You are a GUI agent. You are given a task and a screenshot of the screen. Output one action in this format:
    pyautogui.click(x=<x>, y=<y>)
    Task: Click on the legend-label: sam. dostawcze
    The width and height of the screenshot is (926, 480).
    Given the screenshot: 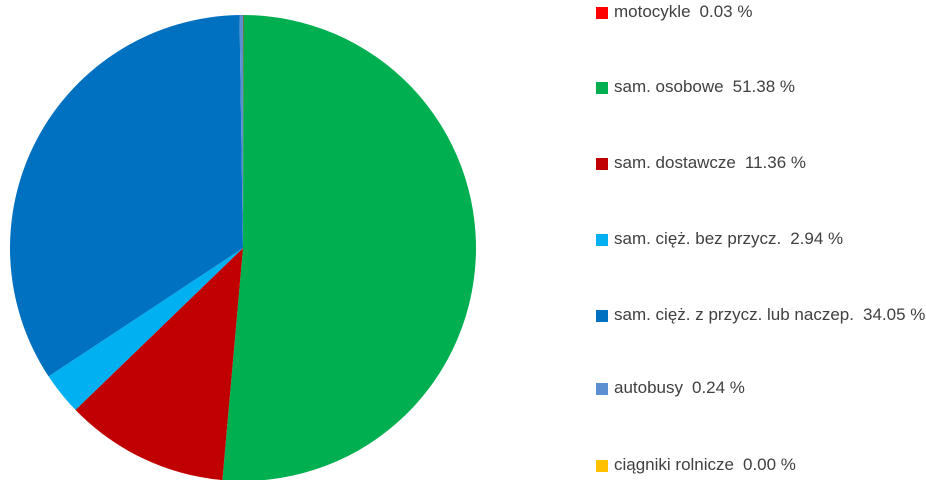 What is the action you would take?
    pyautogui.click(x=675, y=162)
    